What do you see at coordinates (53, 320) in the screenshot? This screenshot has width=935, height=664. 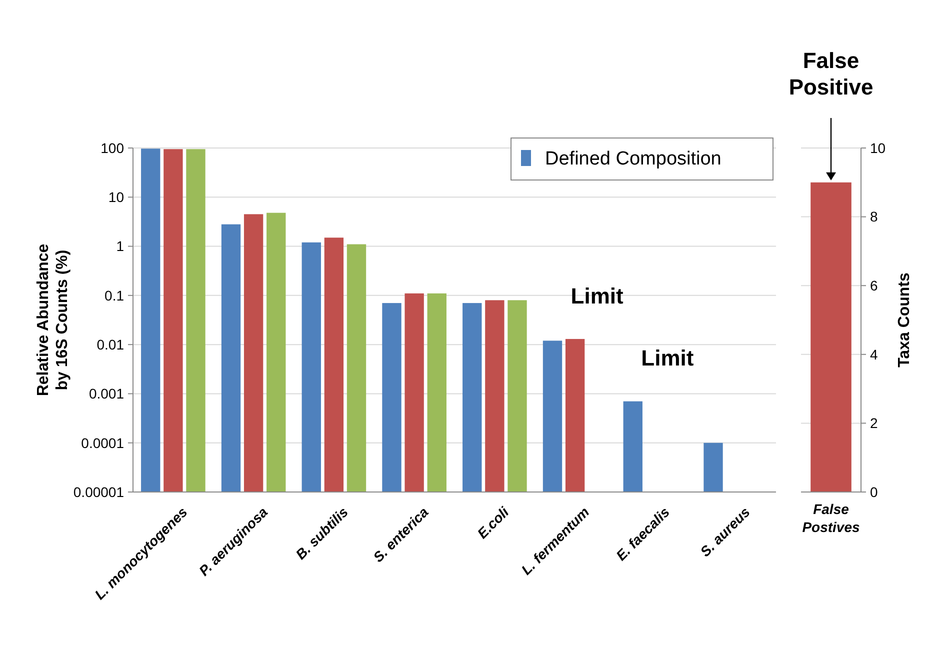 I see `y-axis-title: Relative Abundance by 16S Counts (%)` at bounding box center [53, 320].